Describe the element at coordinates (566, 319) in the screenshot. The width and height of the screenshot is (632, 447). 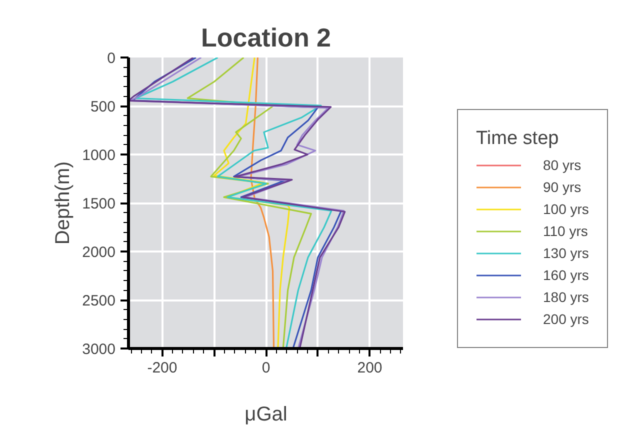
I see `legend-label: 200 yrs` at that location.